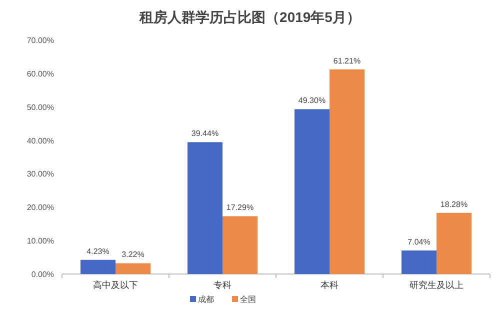 Image resolution: width=500 pixels, height=318 pixels. What do you see at coordinates (205, 133) in the screenshot?
I see `data-label: 39.44%` at bounding box center [205, 133].